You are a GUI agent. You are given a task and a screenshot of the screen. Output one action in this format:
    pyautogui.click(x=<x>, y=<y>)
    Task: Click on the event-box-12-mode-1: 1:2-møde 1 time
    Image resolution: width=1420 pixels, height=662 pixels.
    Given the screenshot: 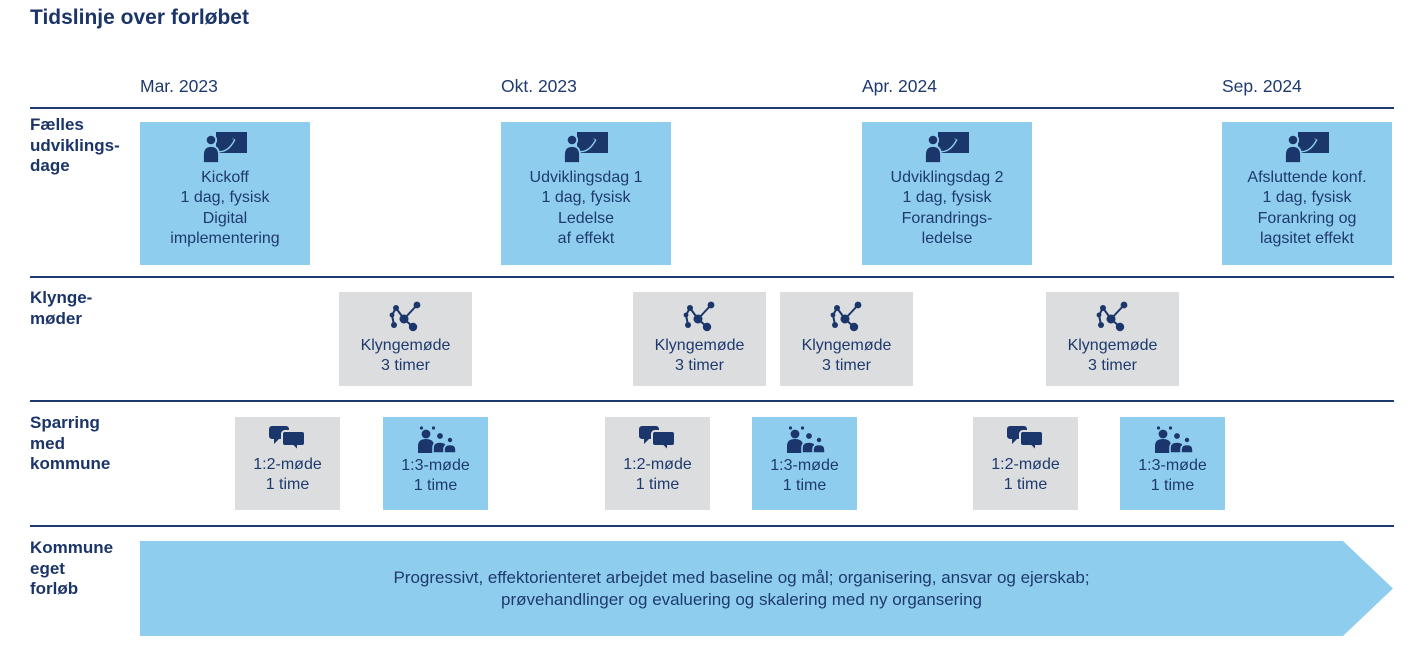 What is the action you would take?
    pyautogui.click(x=287, y=463)
    